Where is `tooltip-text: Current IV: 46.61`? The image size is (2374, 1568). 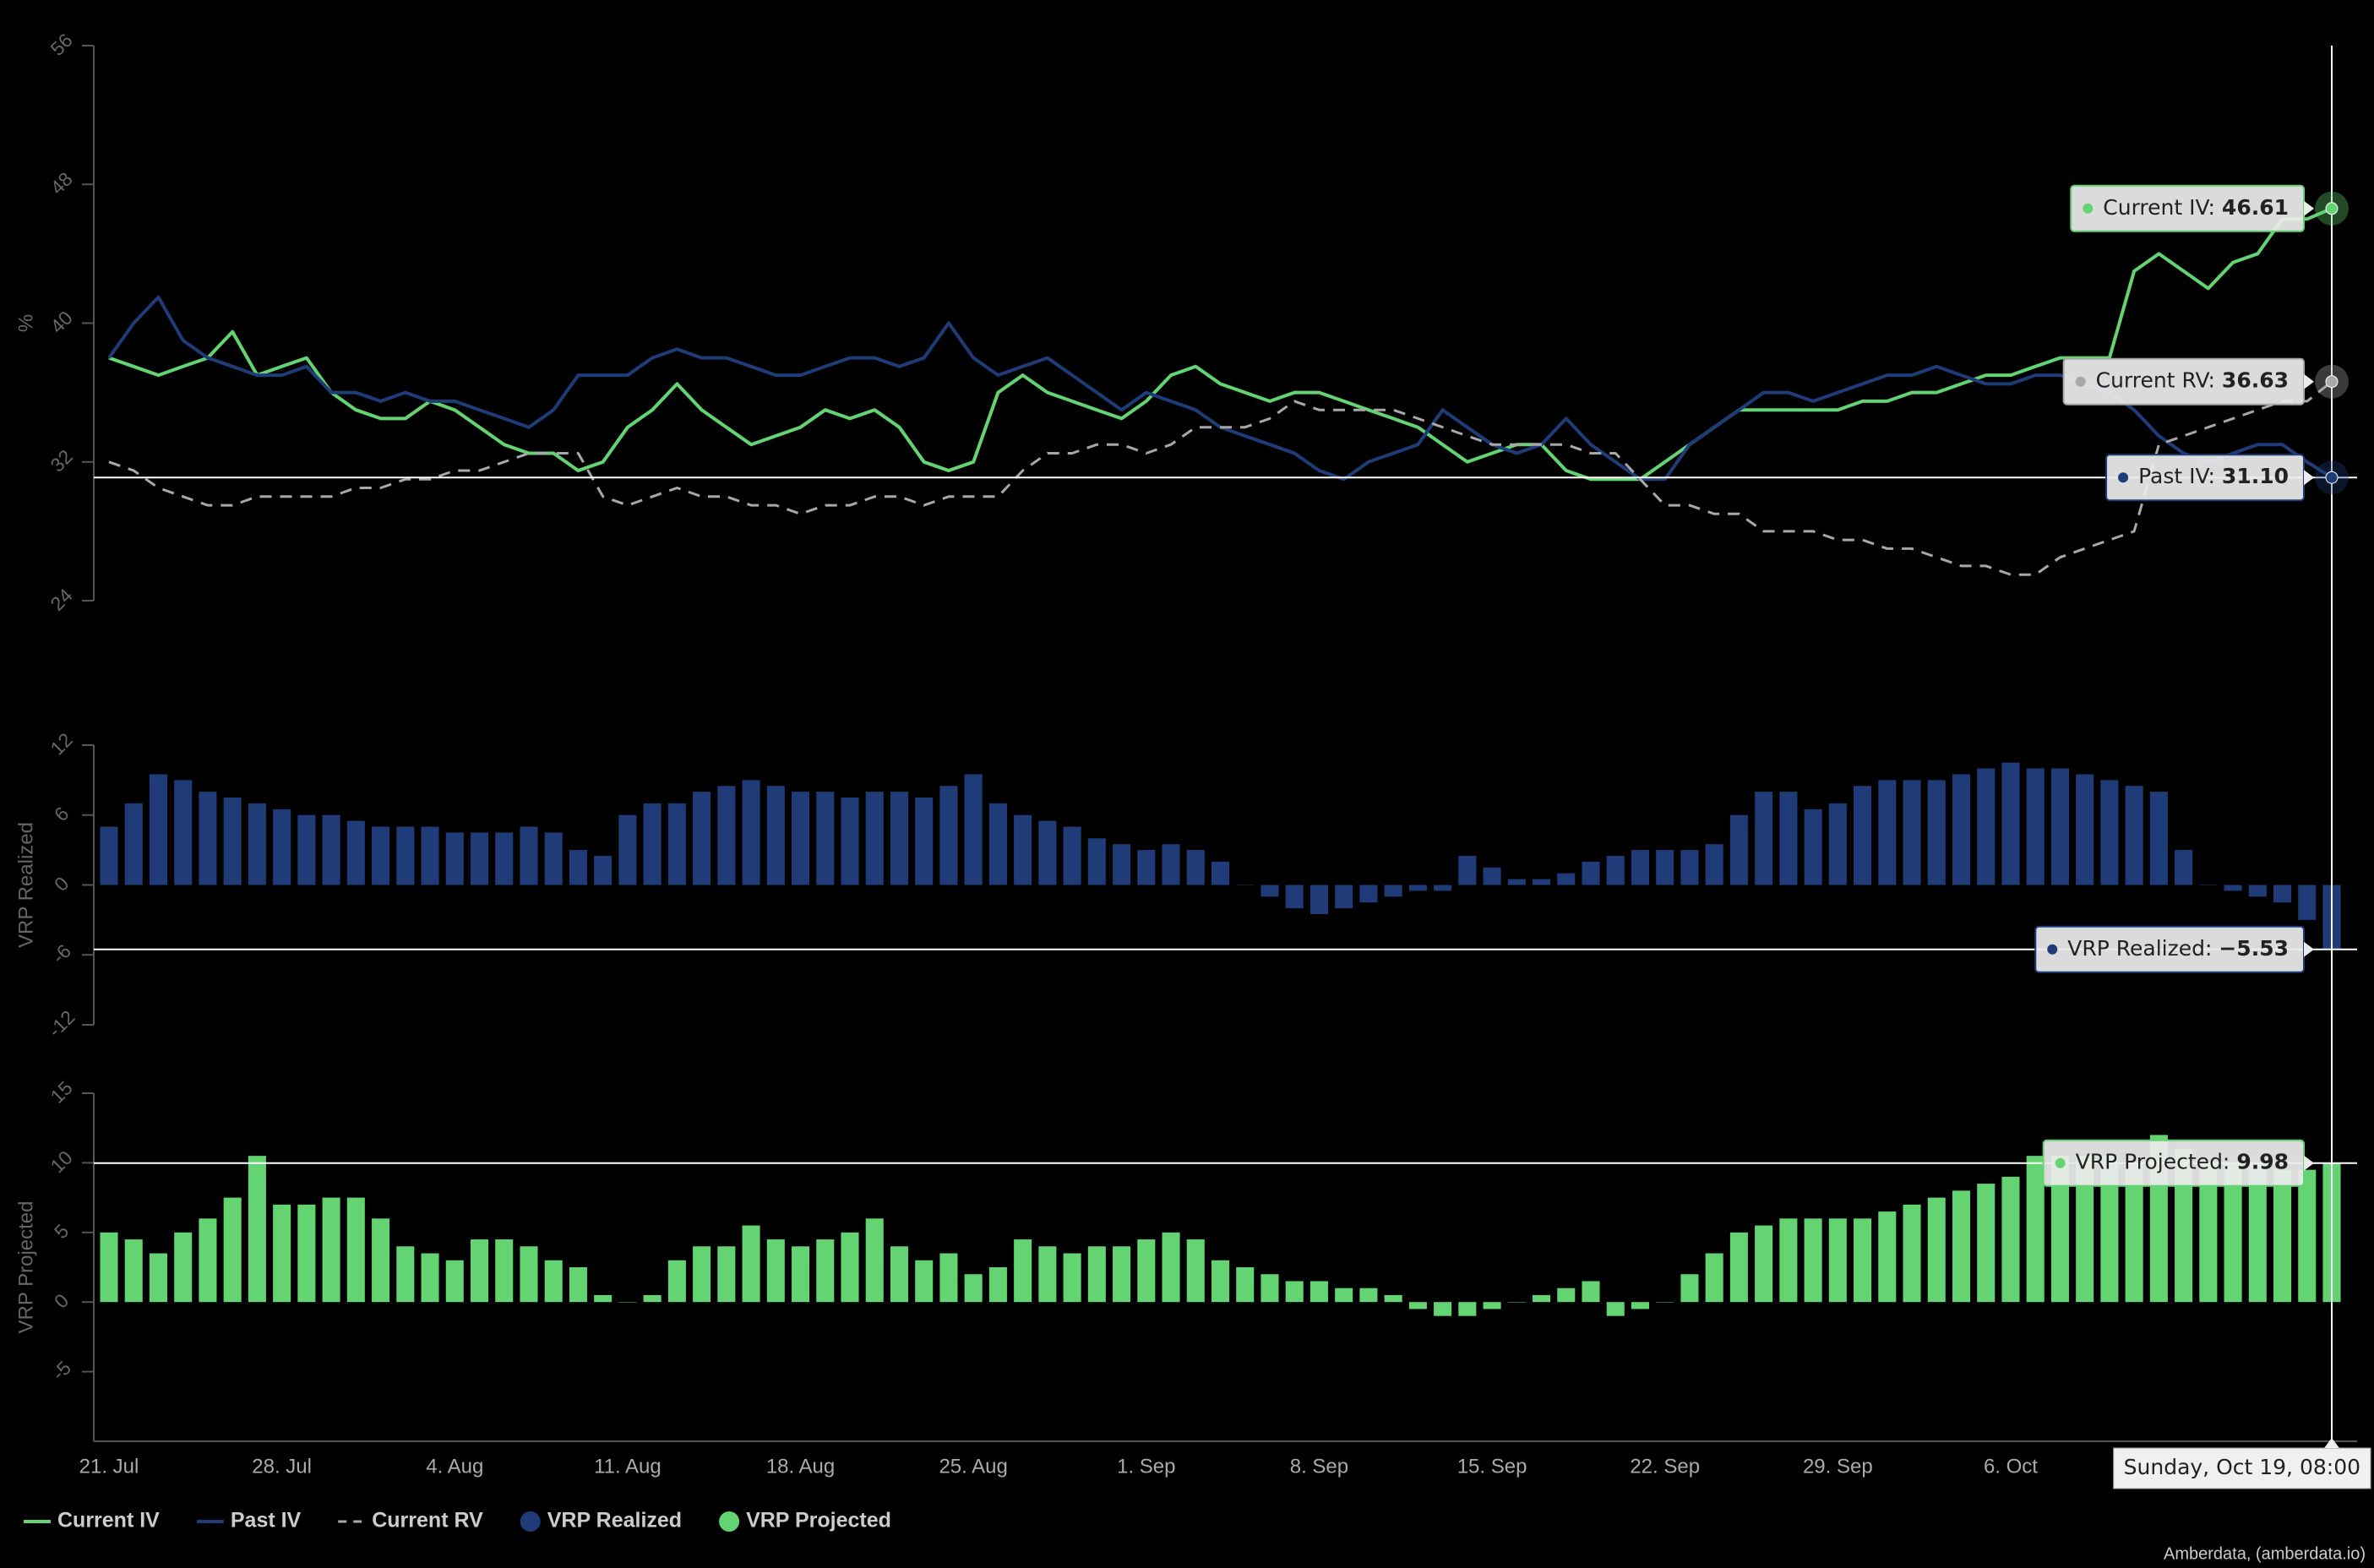
tooltip-text: Current IV: 46.61 is located at coordinates (2196, 207).